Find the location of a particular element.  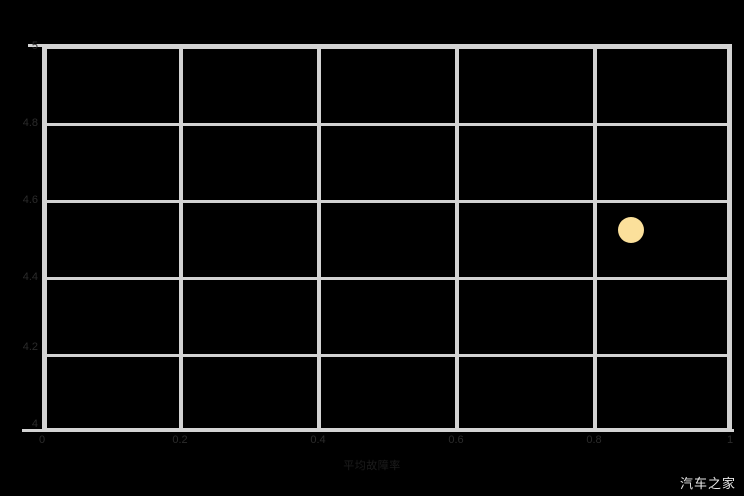

x-axis-tick-label: 0.2 is located at coordinates (180, 440).